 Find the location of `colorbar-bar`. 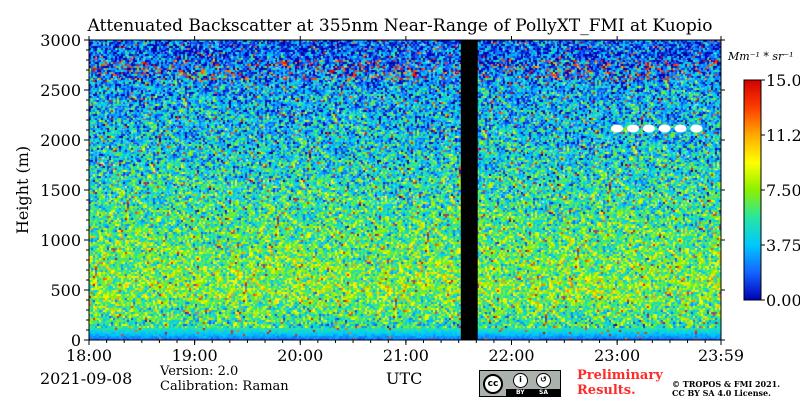

colorbar-bar is located at coordinates (752, 190).